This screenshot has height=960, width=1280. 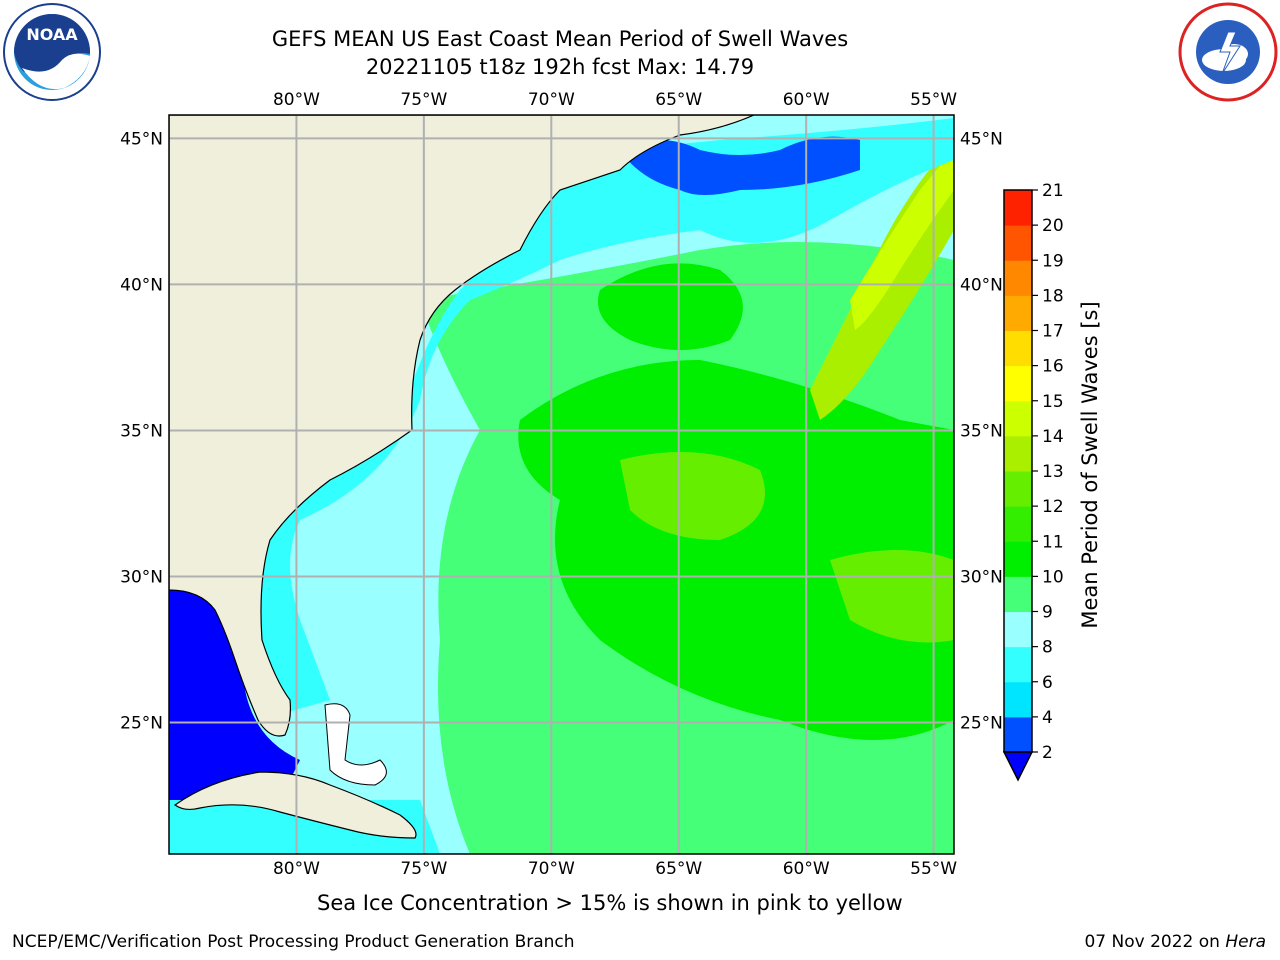 What do you see at coordinates (551, 869) in the screenshot?
I see `lon-label-bottom: 70°W` at bounding box center [551, 869].